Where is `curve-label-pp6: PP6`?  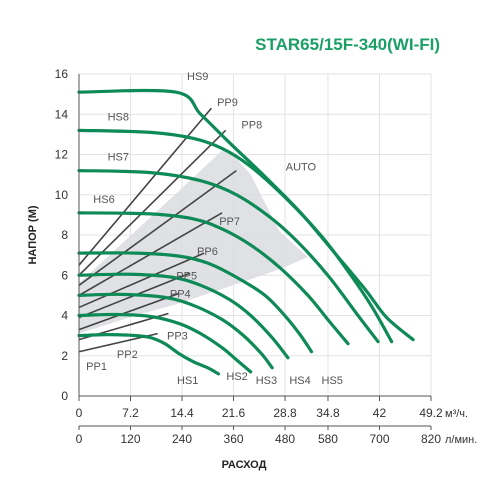
curve-label-pp6: PP6 is located at coordinates (207, 252).